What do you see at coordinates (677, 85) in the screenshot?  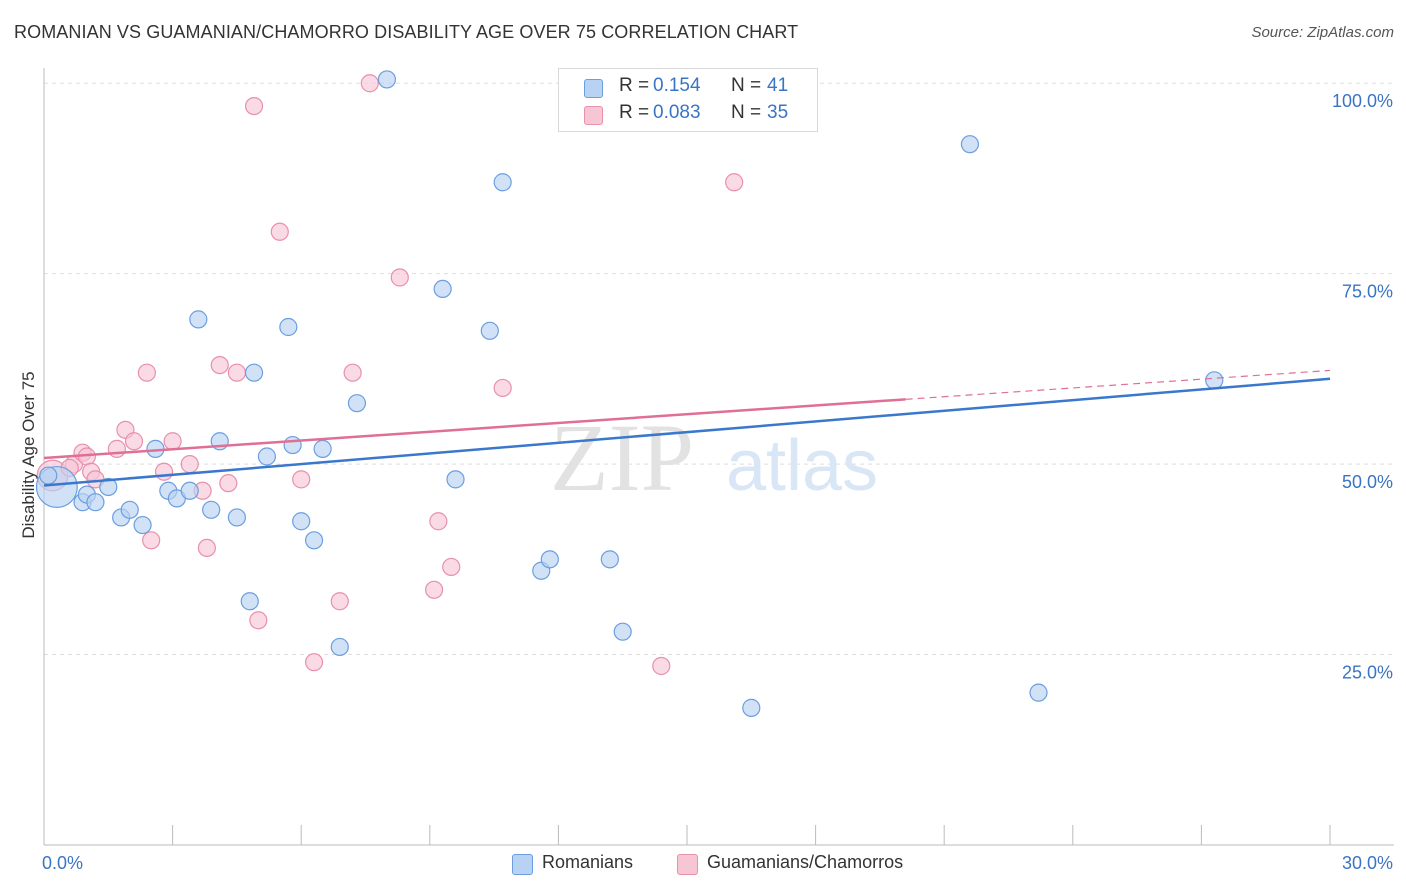 I see `r-value: 0.154` at bounding box center [677, 85].